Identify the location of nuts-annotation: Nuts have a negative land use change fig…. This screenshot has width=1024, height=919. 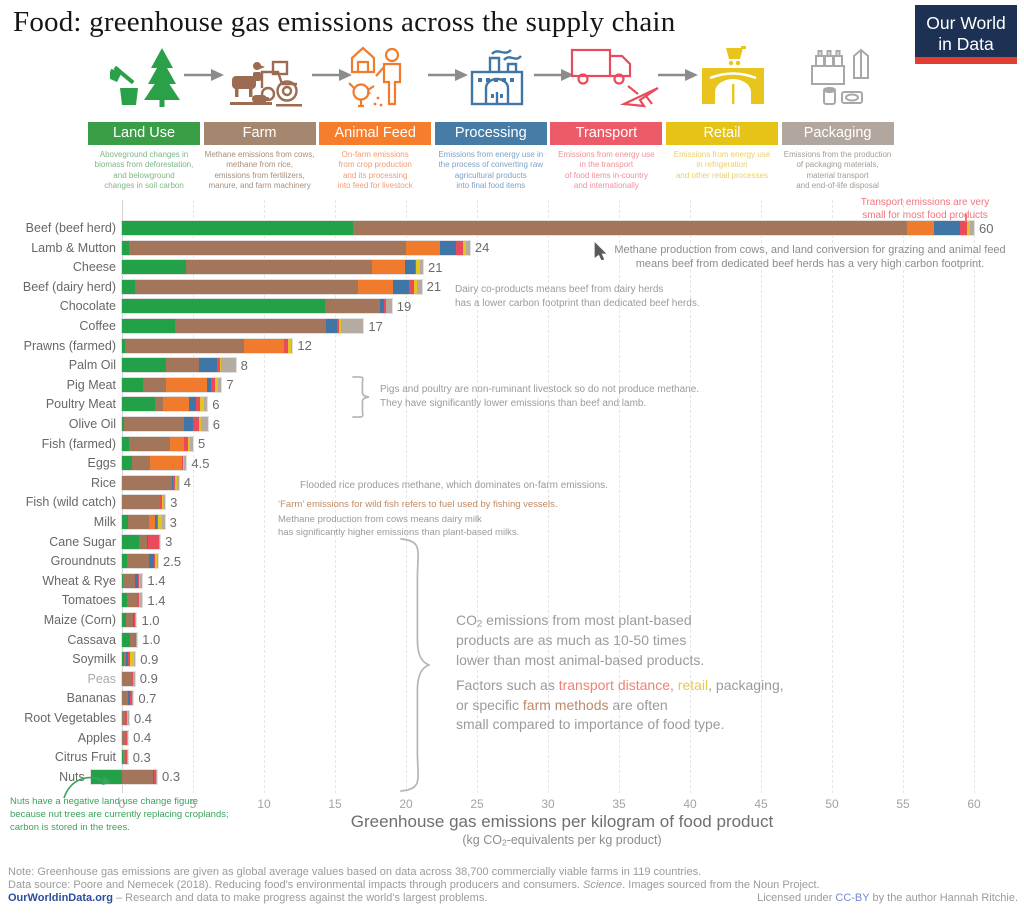
(119, 814).